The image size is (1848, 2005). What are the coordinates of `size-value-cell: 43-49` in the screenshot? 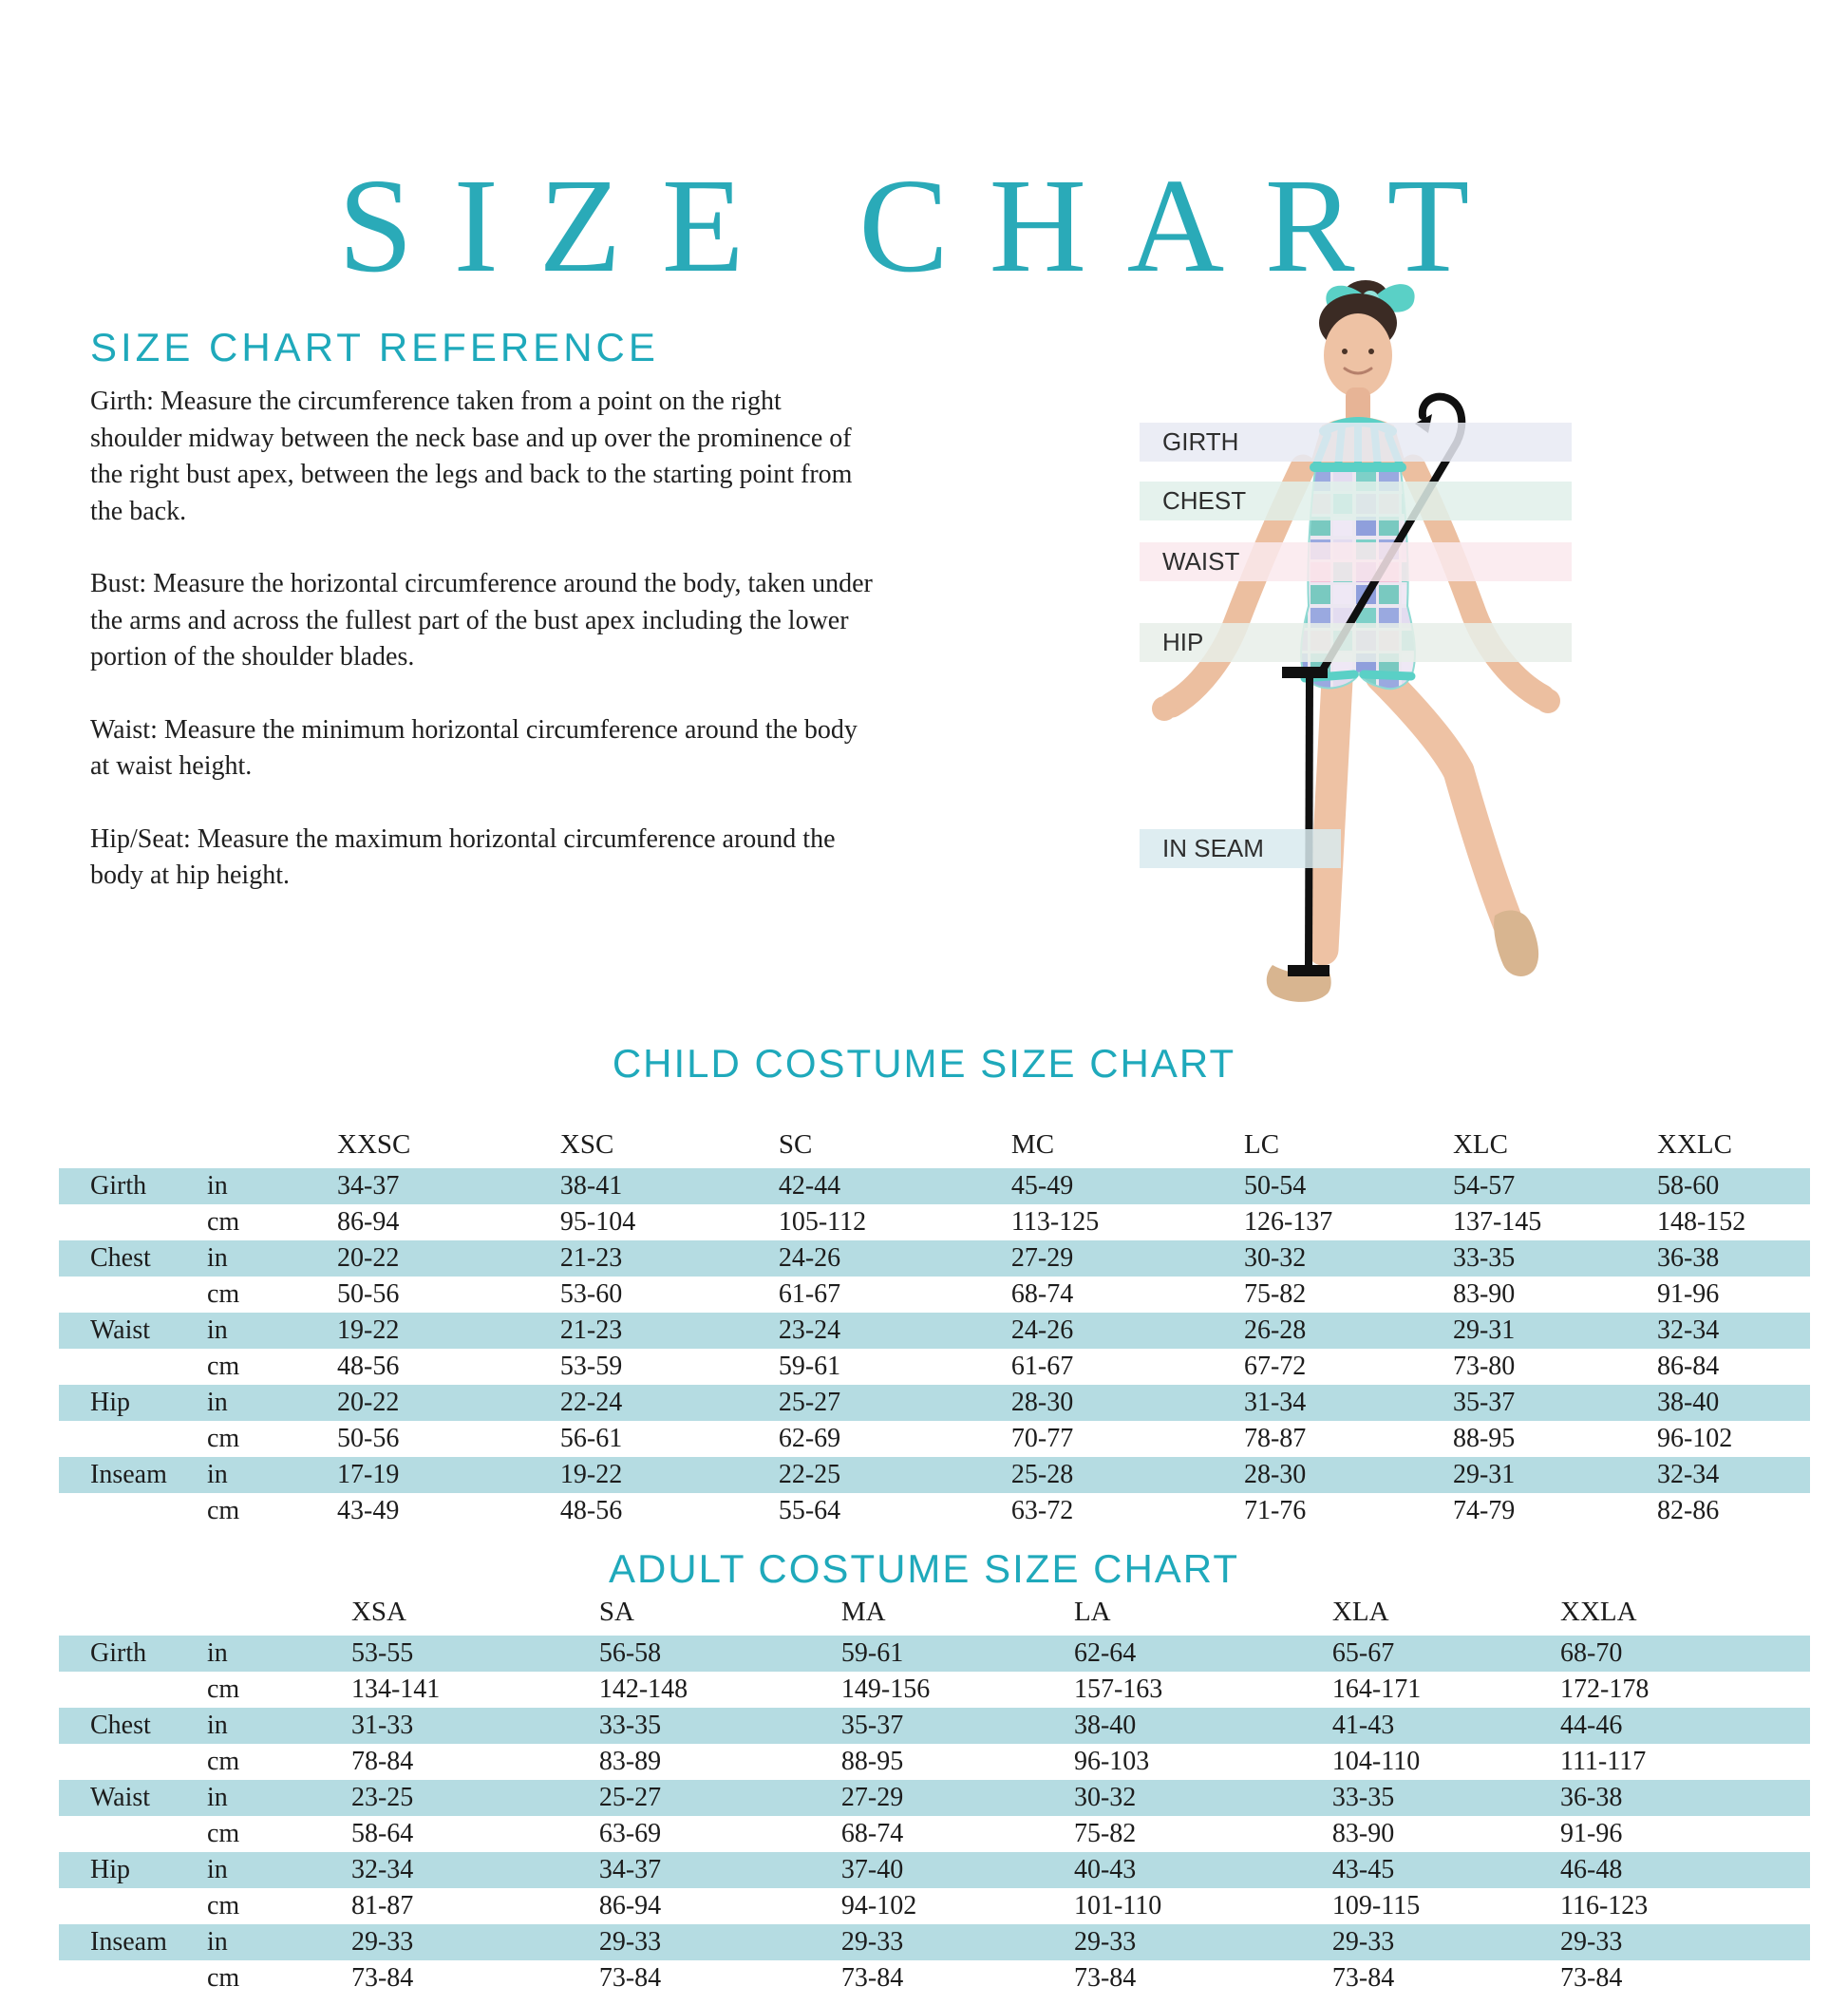 It's located at (368, 1510).